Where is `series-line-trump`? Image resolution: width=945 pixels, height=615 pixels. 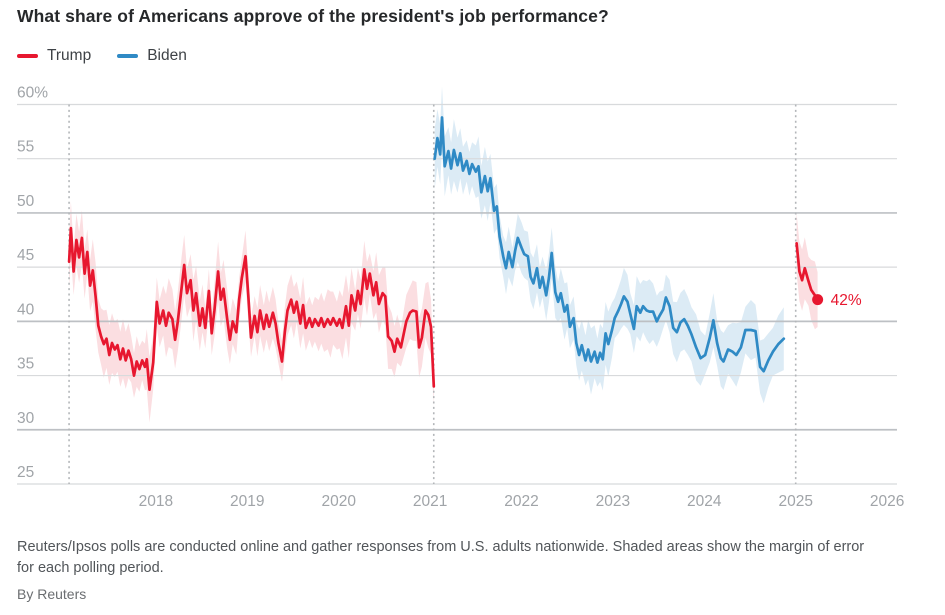 series-line-trump is located at coordinates (251, 309).